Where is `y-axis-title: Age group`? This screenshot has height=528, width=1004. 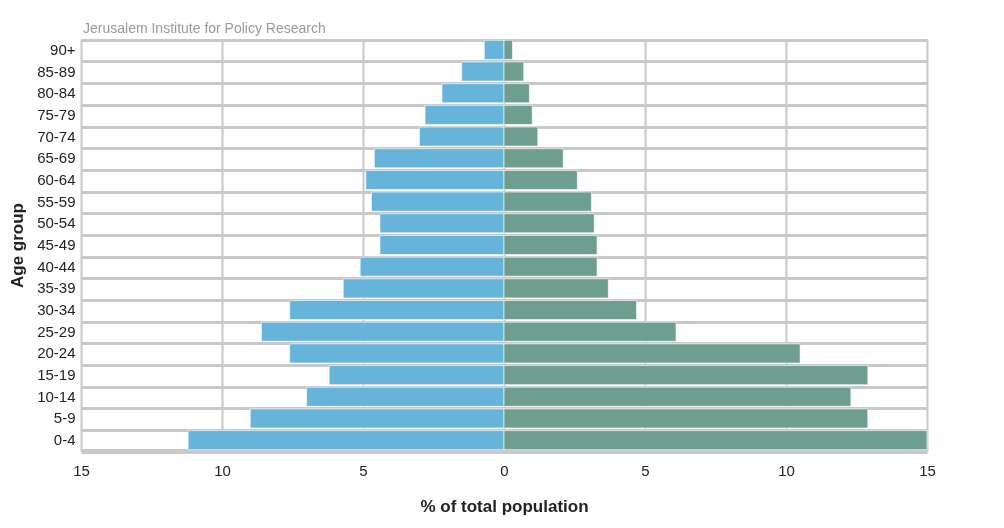
y-axis-title: Age group is located at coordinates (18, 245).